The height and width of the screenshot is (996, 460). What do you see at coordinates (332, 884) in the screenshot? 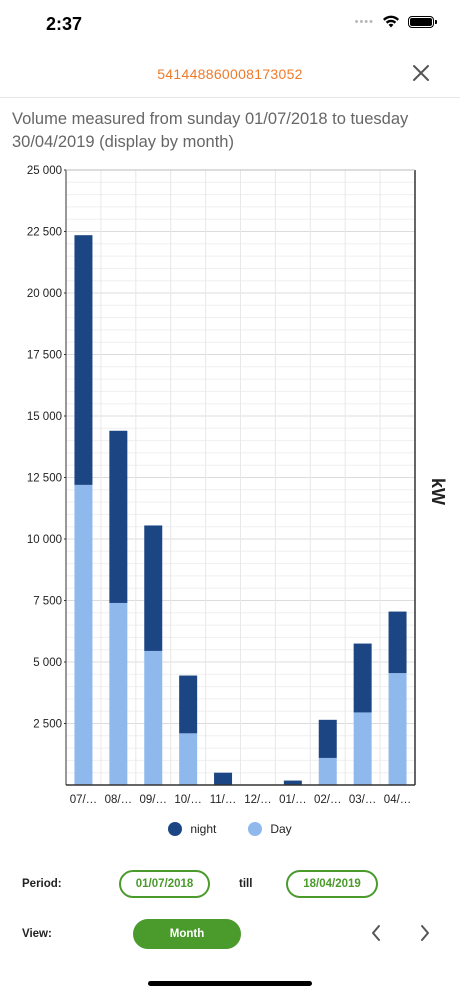
I see `end-date-button: 18/04/2019` at bounding box center [332, 884].